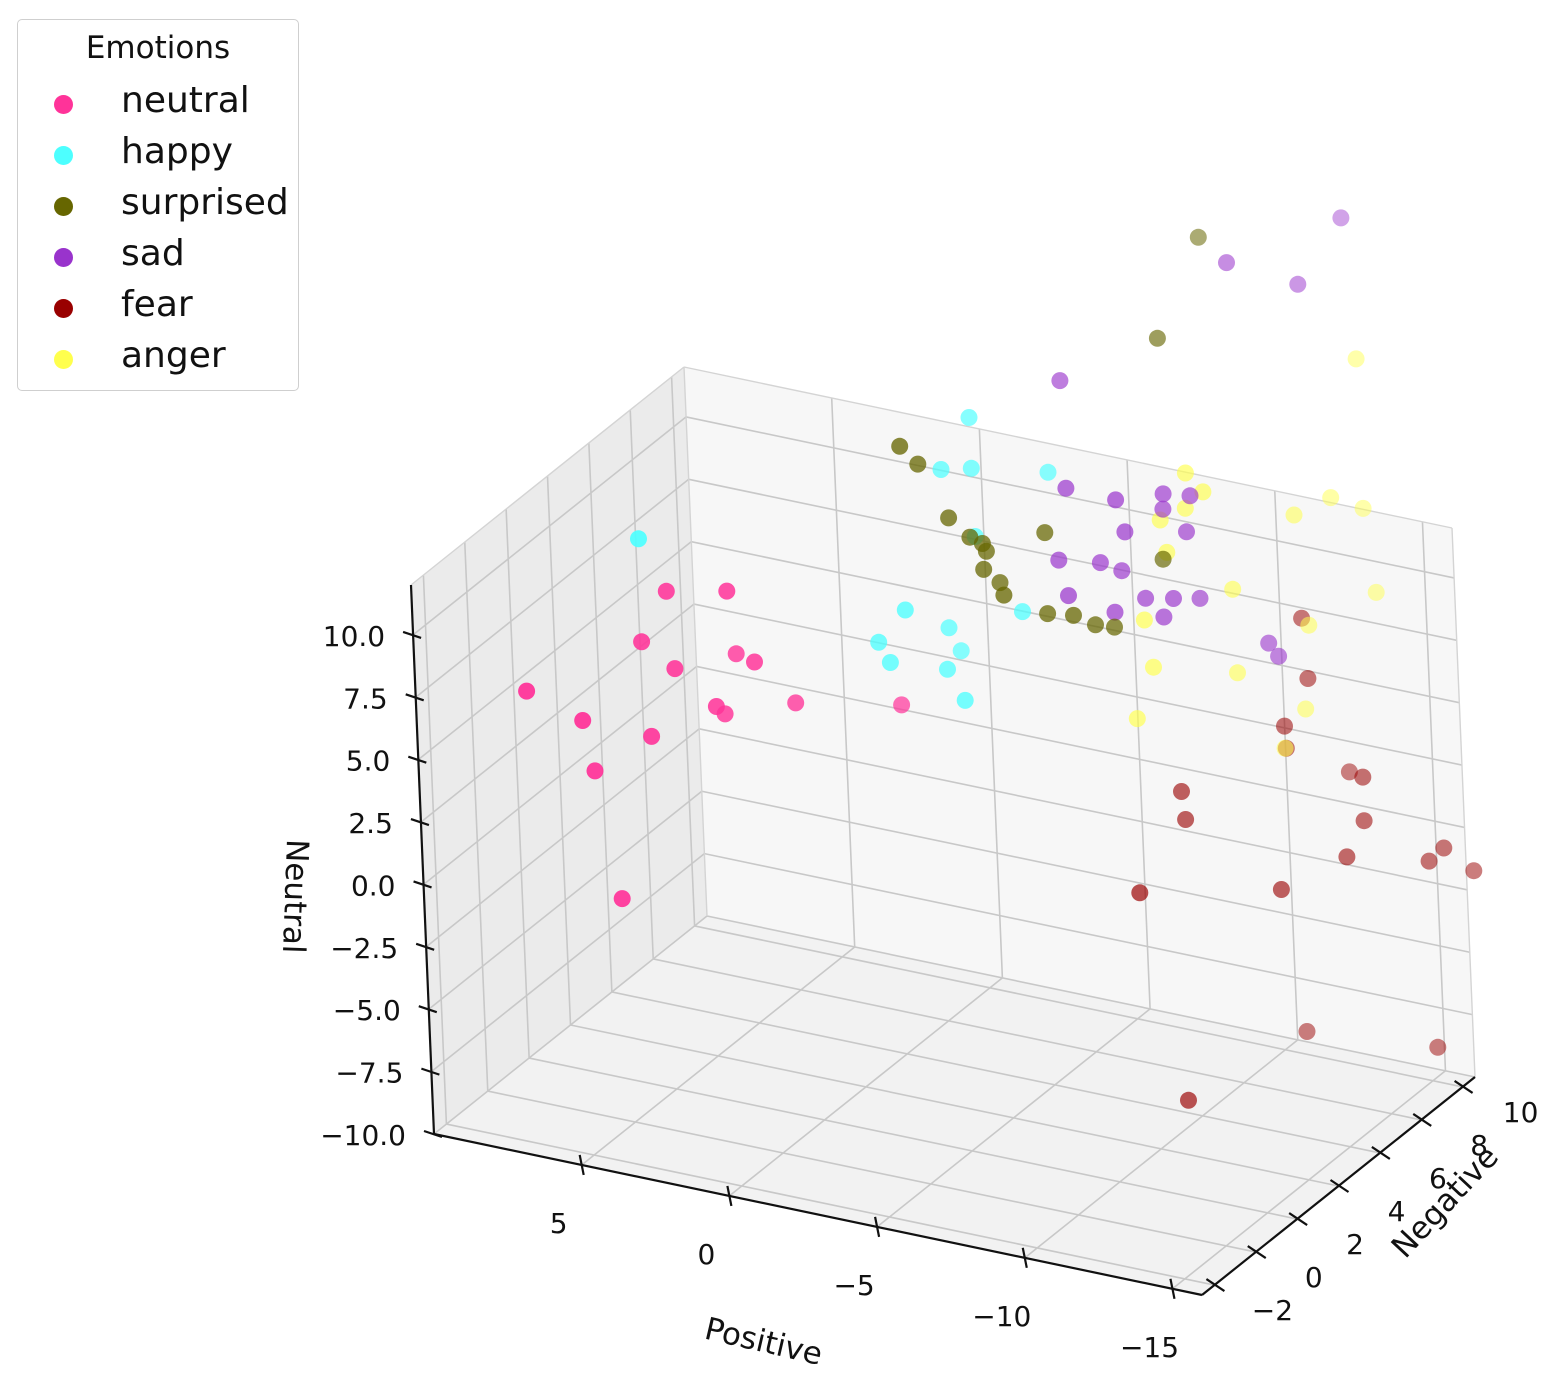 The image size is (1541, 1395). What do you see at coordinates (158, 256) in the screenshot?
I see `legend-item-sad: sad` at bounding box center [158, 256].